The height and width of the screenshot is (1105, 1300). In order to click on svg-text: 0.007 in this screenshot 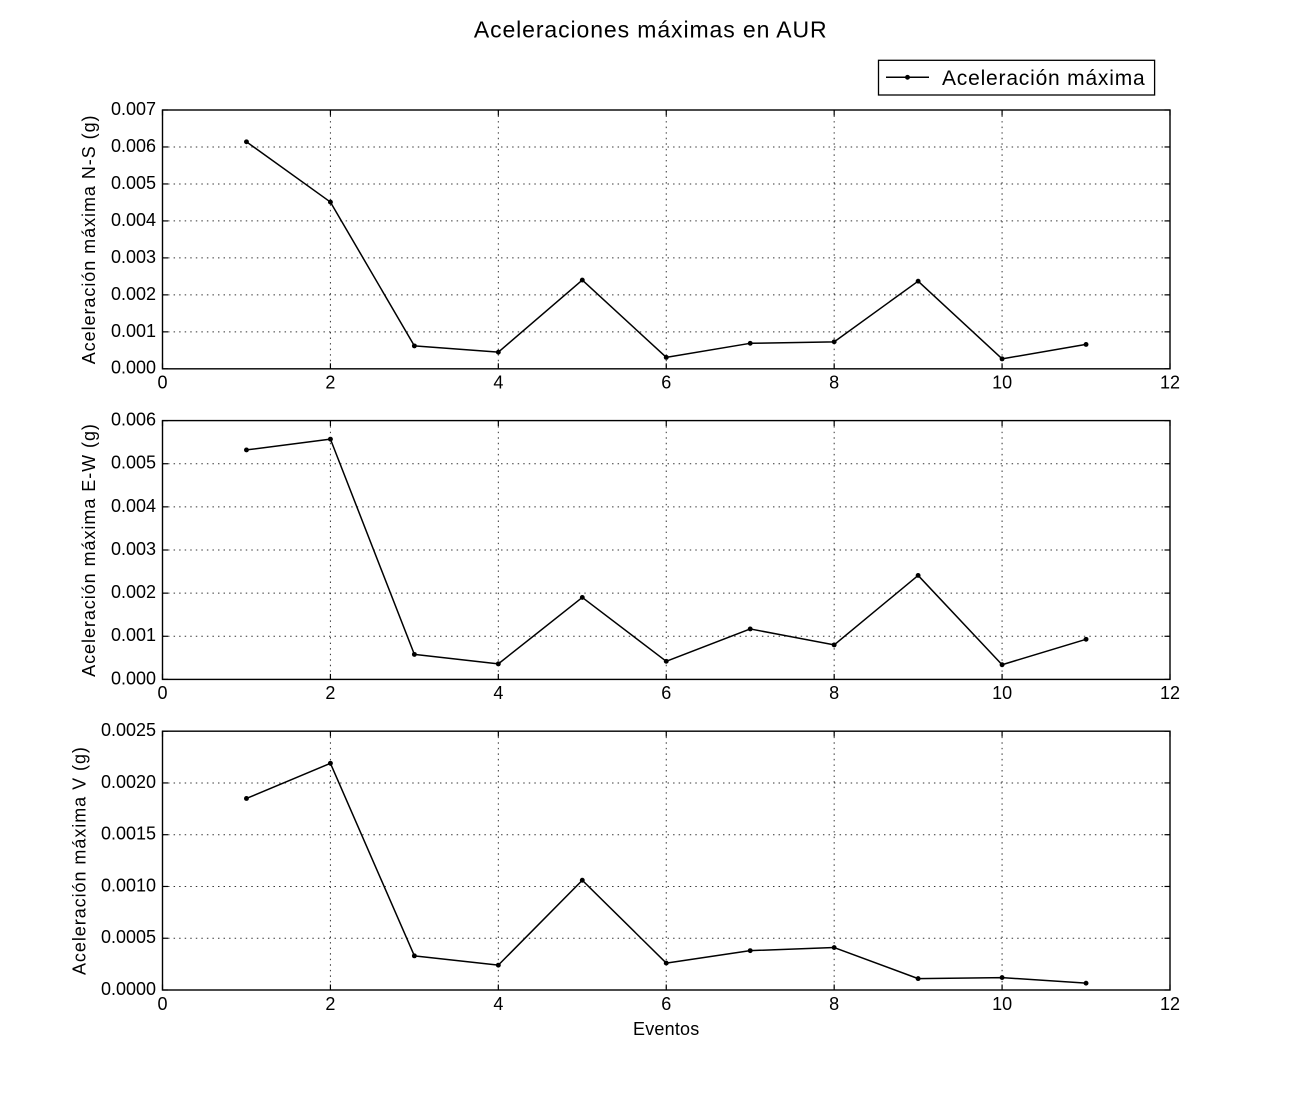, I will do `click(133, 109)`.